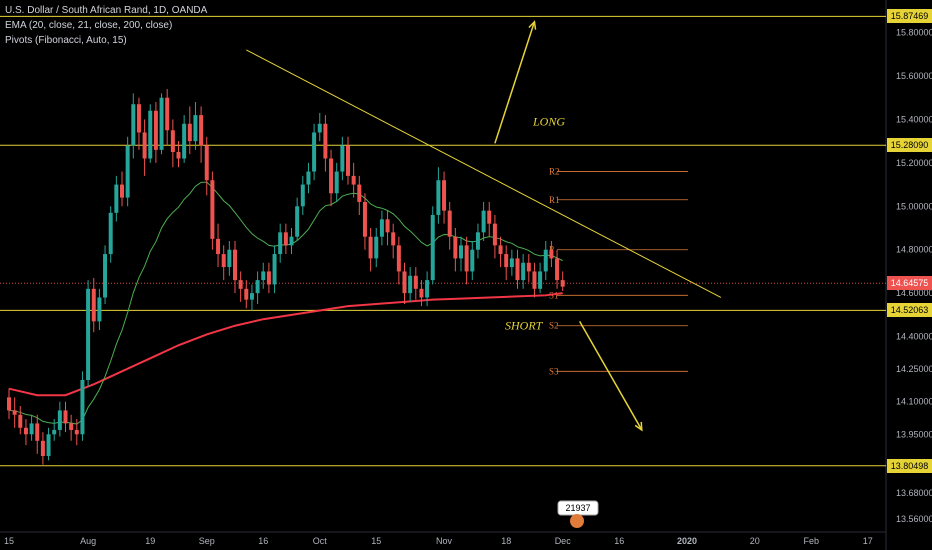  What do you see at coordinates (554, 295) in the screenshot?
I see `pivot-label: S1` at bounding box center [554, 295].